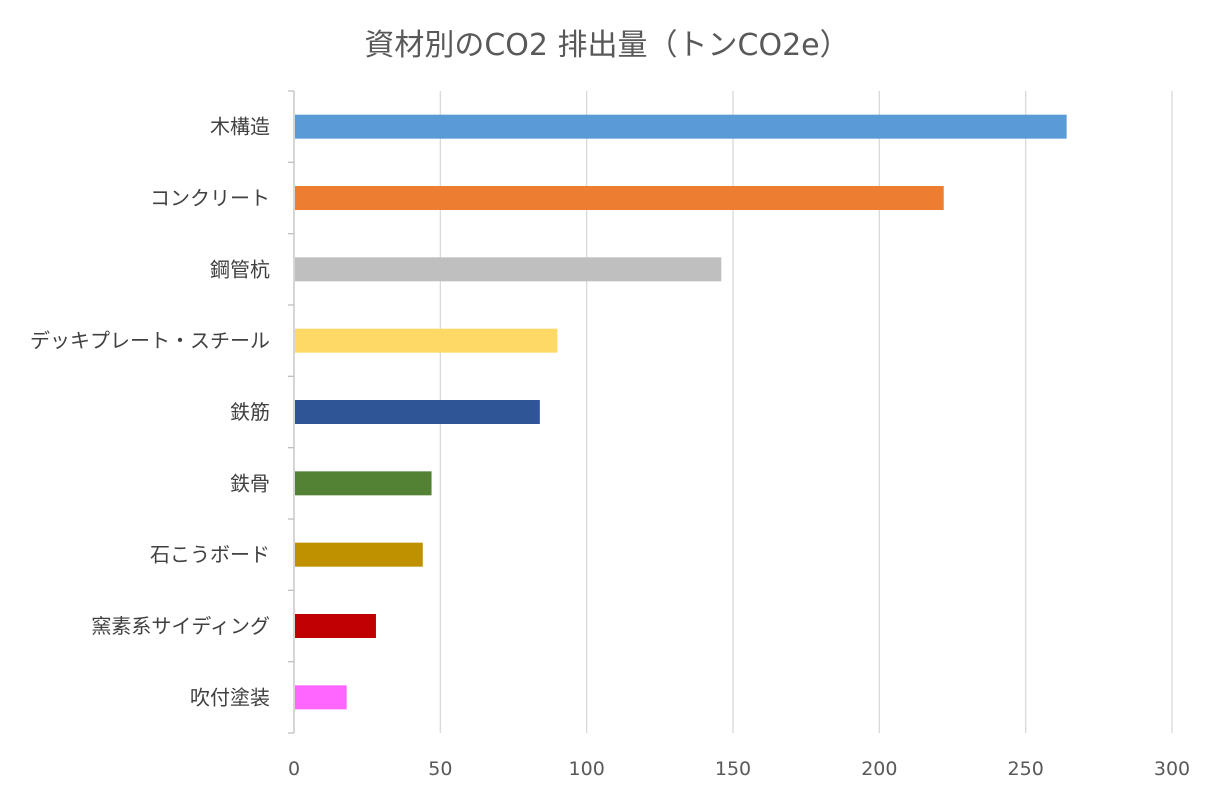  What do you see at coordinates (733, 769) in the screenshot?
I see `tick-label-150: 150` at bounding box center [733, 769].